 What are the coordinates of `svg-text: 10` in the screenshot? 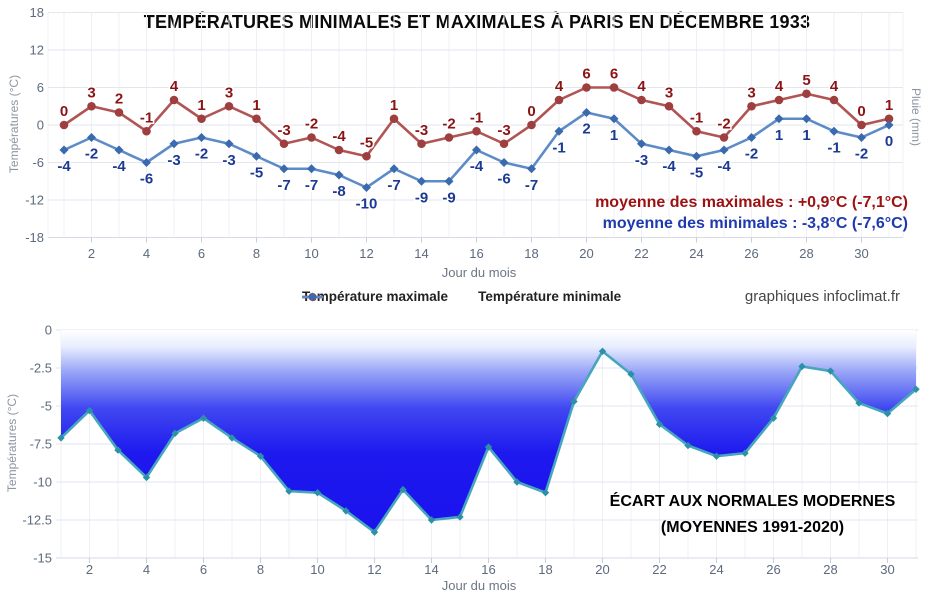 It's located at (311, 253).